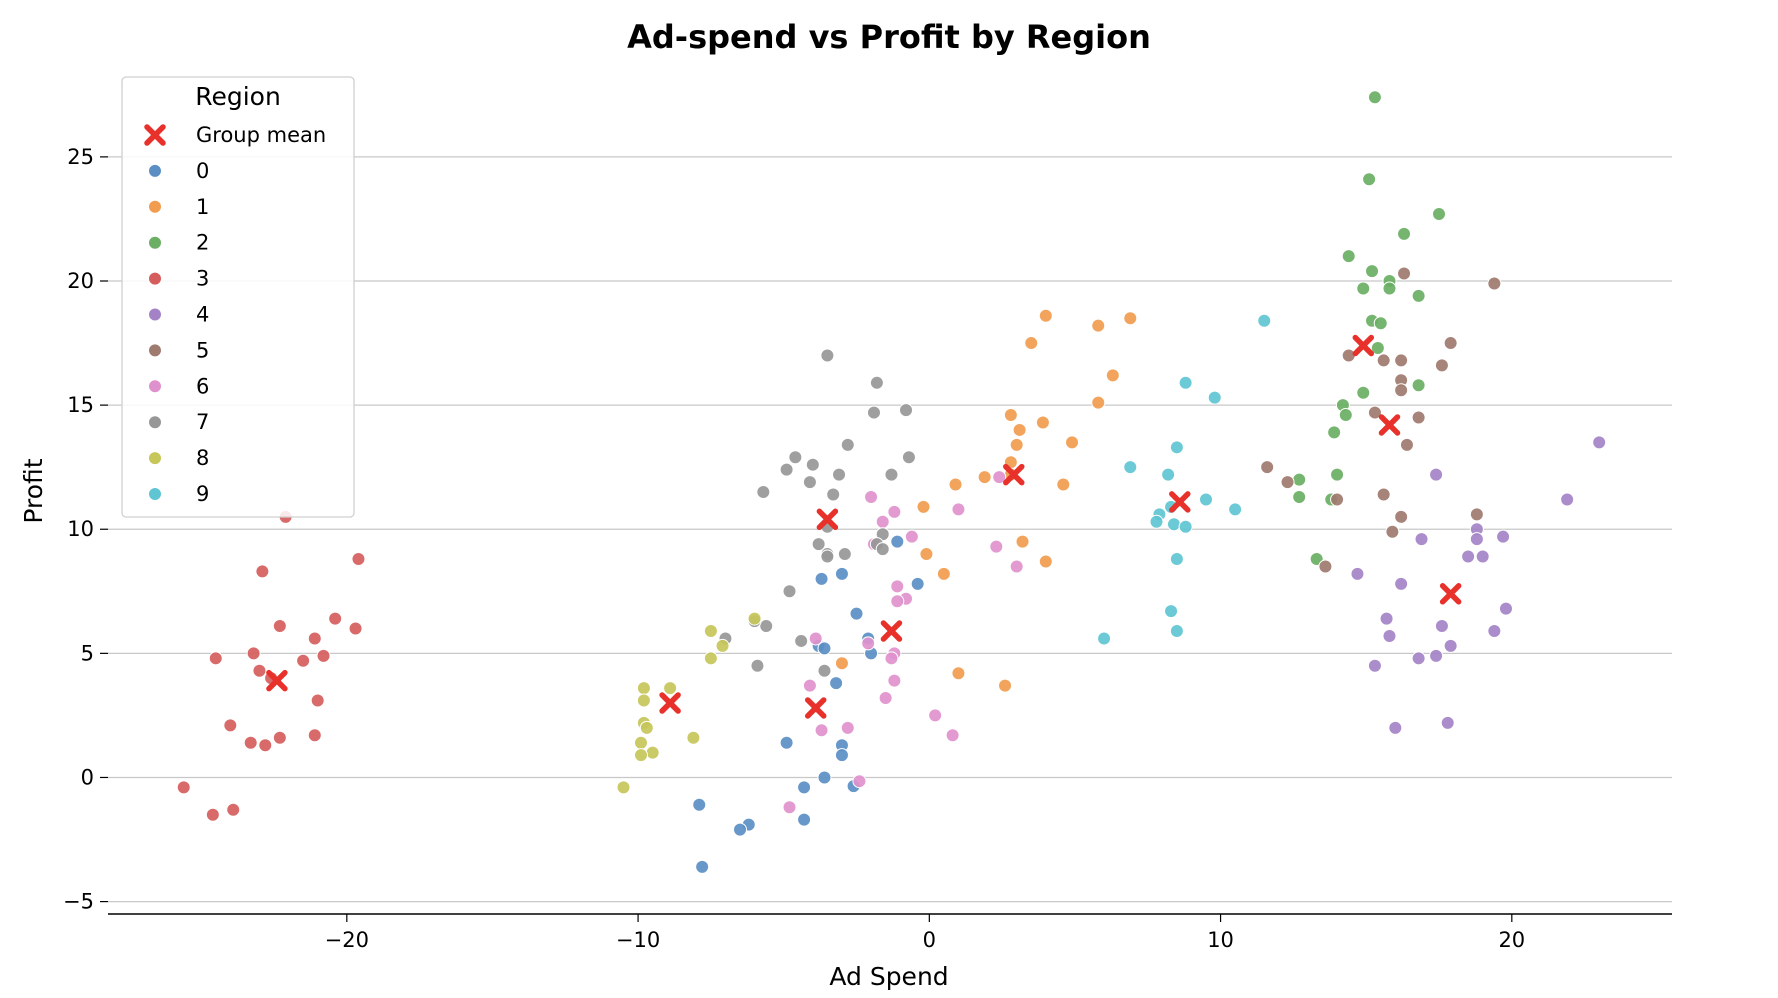 The width and height of the screenshot is (1778, 998). I want to click on legend-label-region-7: 7, so click(202, 422).